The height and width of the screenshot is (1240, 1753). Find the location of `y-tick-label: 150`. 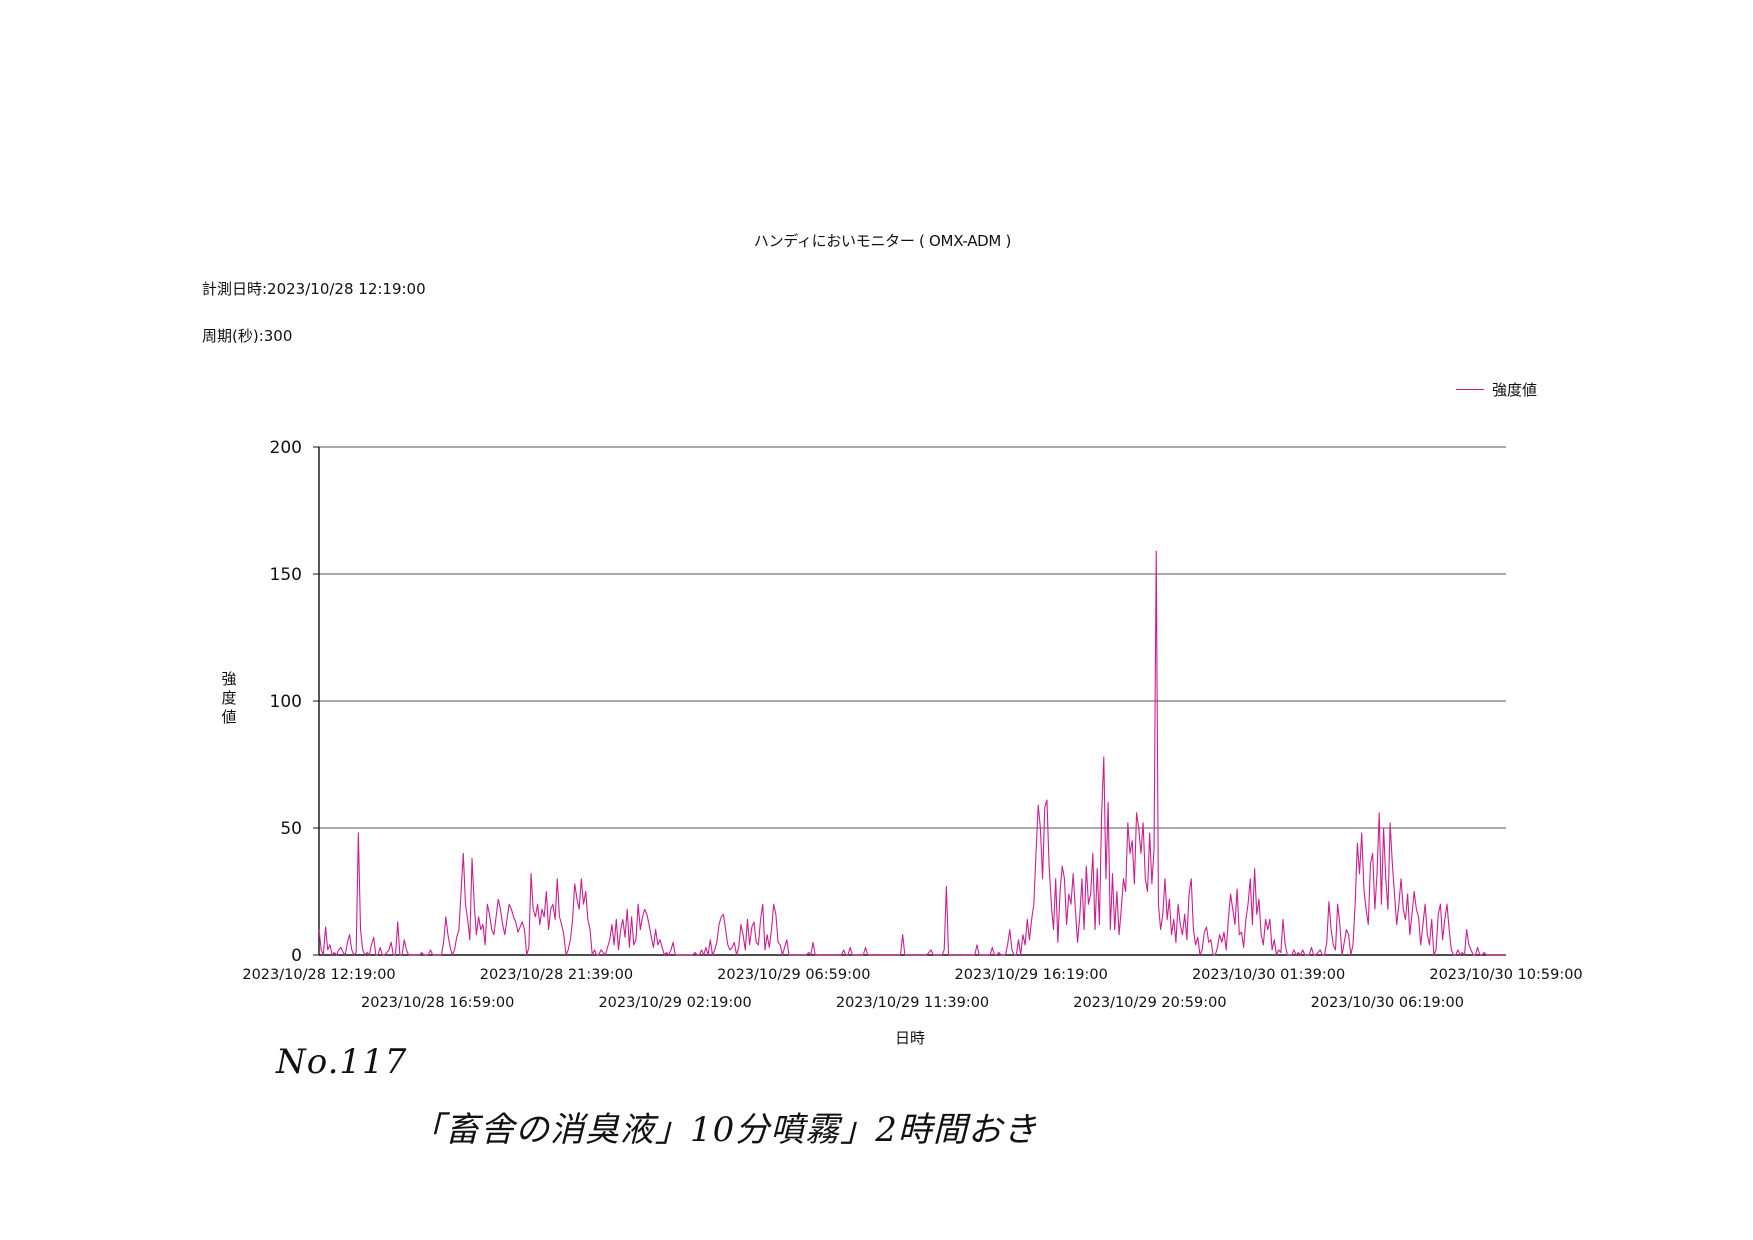

y-tick-label: 150 is located at coordinates (286, 575).